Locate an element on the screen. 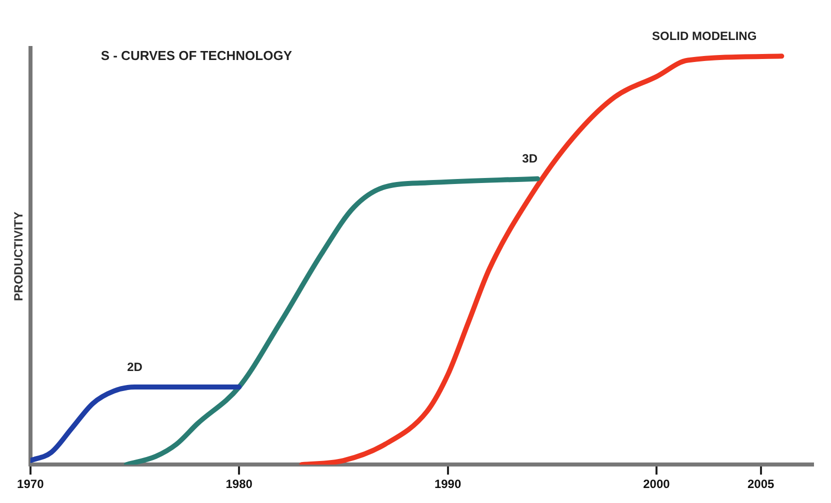 The height and width of the screenshot is (503, 831). series-label: SOLID MODELING is located at coordinates (704, 36).